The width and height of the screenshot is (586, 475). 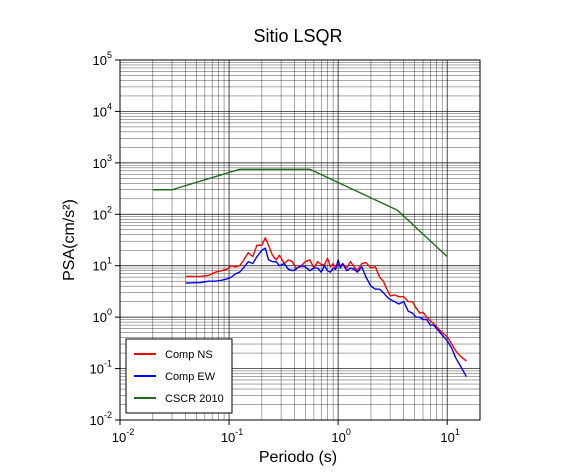 I want to click on y-tick-label: 10³, so click(x=102, y=162).